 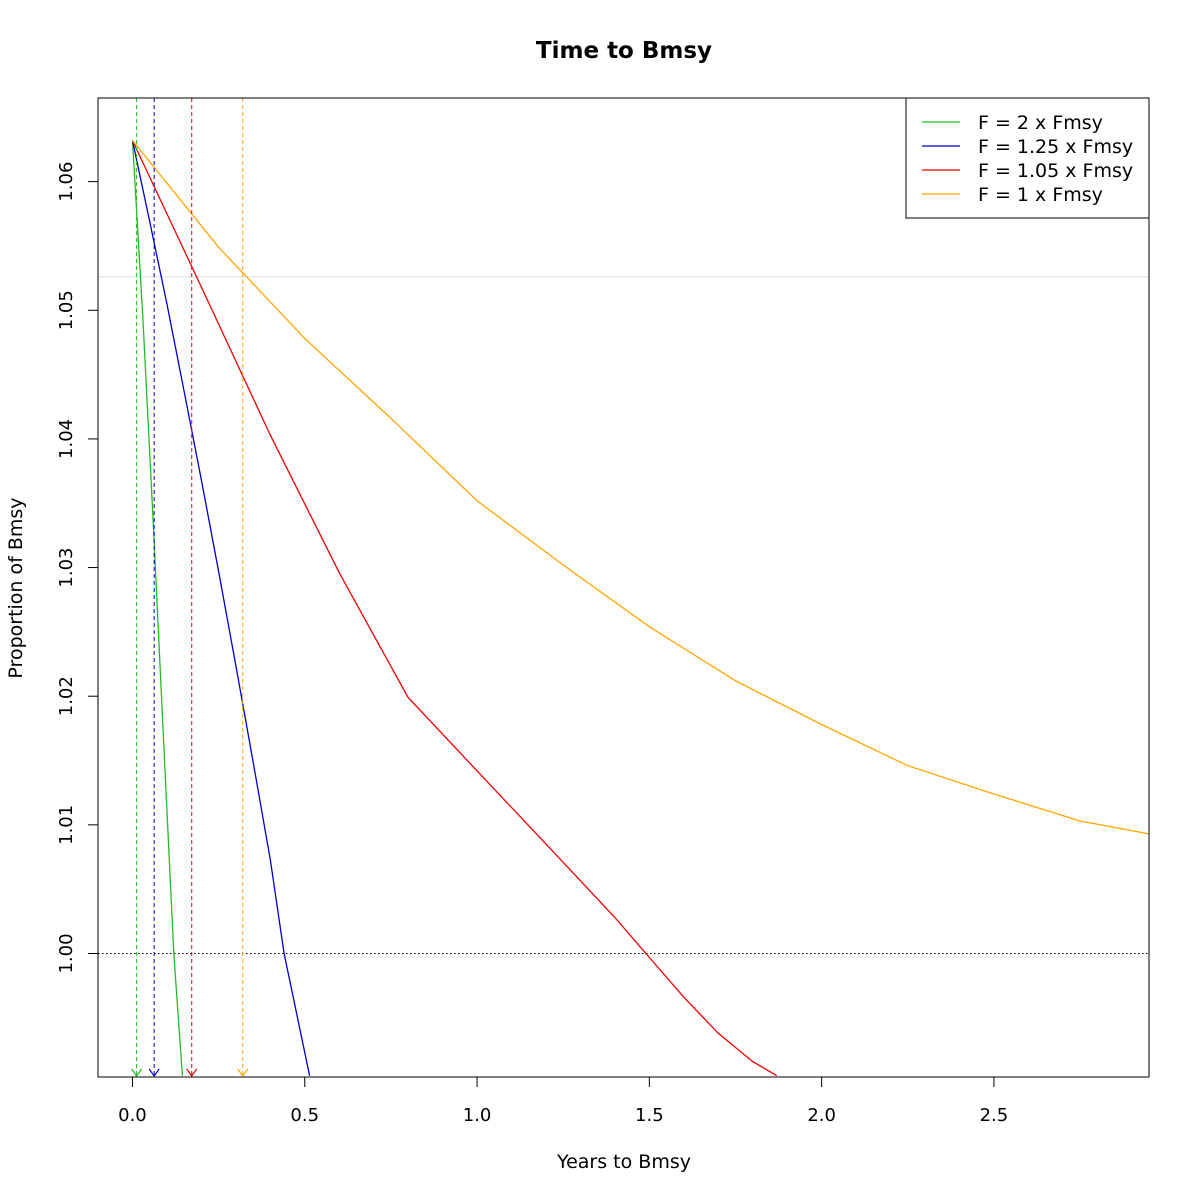 I want to click on y-tick-label-4: 1.04, so click(x=66, y=439).